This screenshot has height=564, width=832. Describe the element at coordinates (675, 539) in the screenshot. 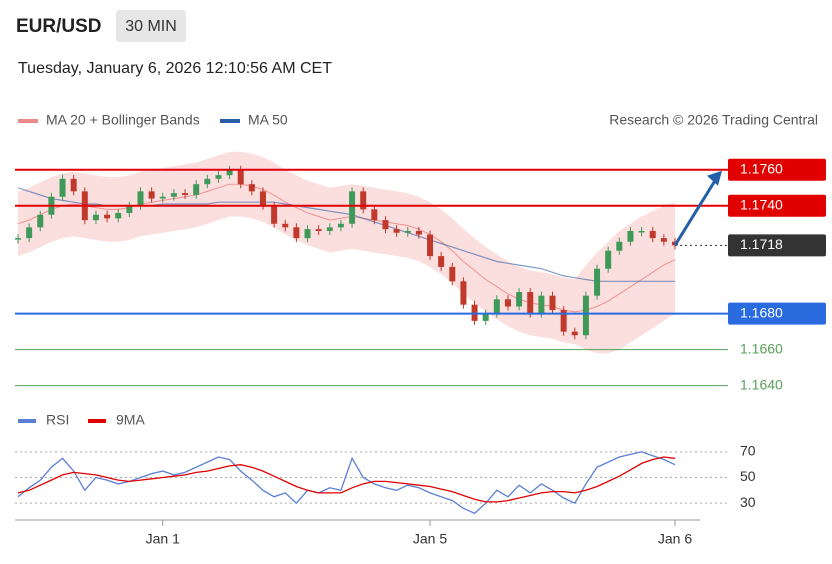

I see `x-tick-label: Jan 6` at that location.